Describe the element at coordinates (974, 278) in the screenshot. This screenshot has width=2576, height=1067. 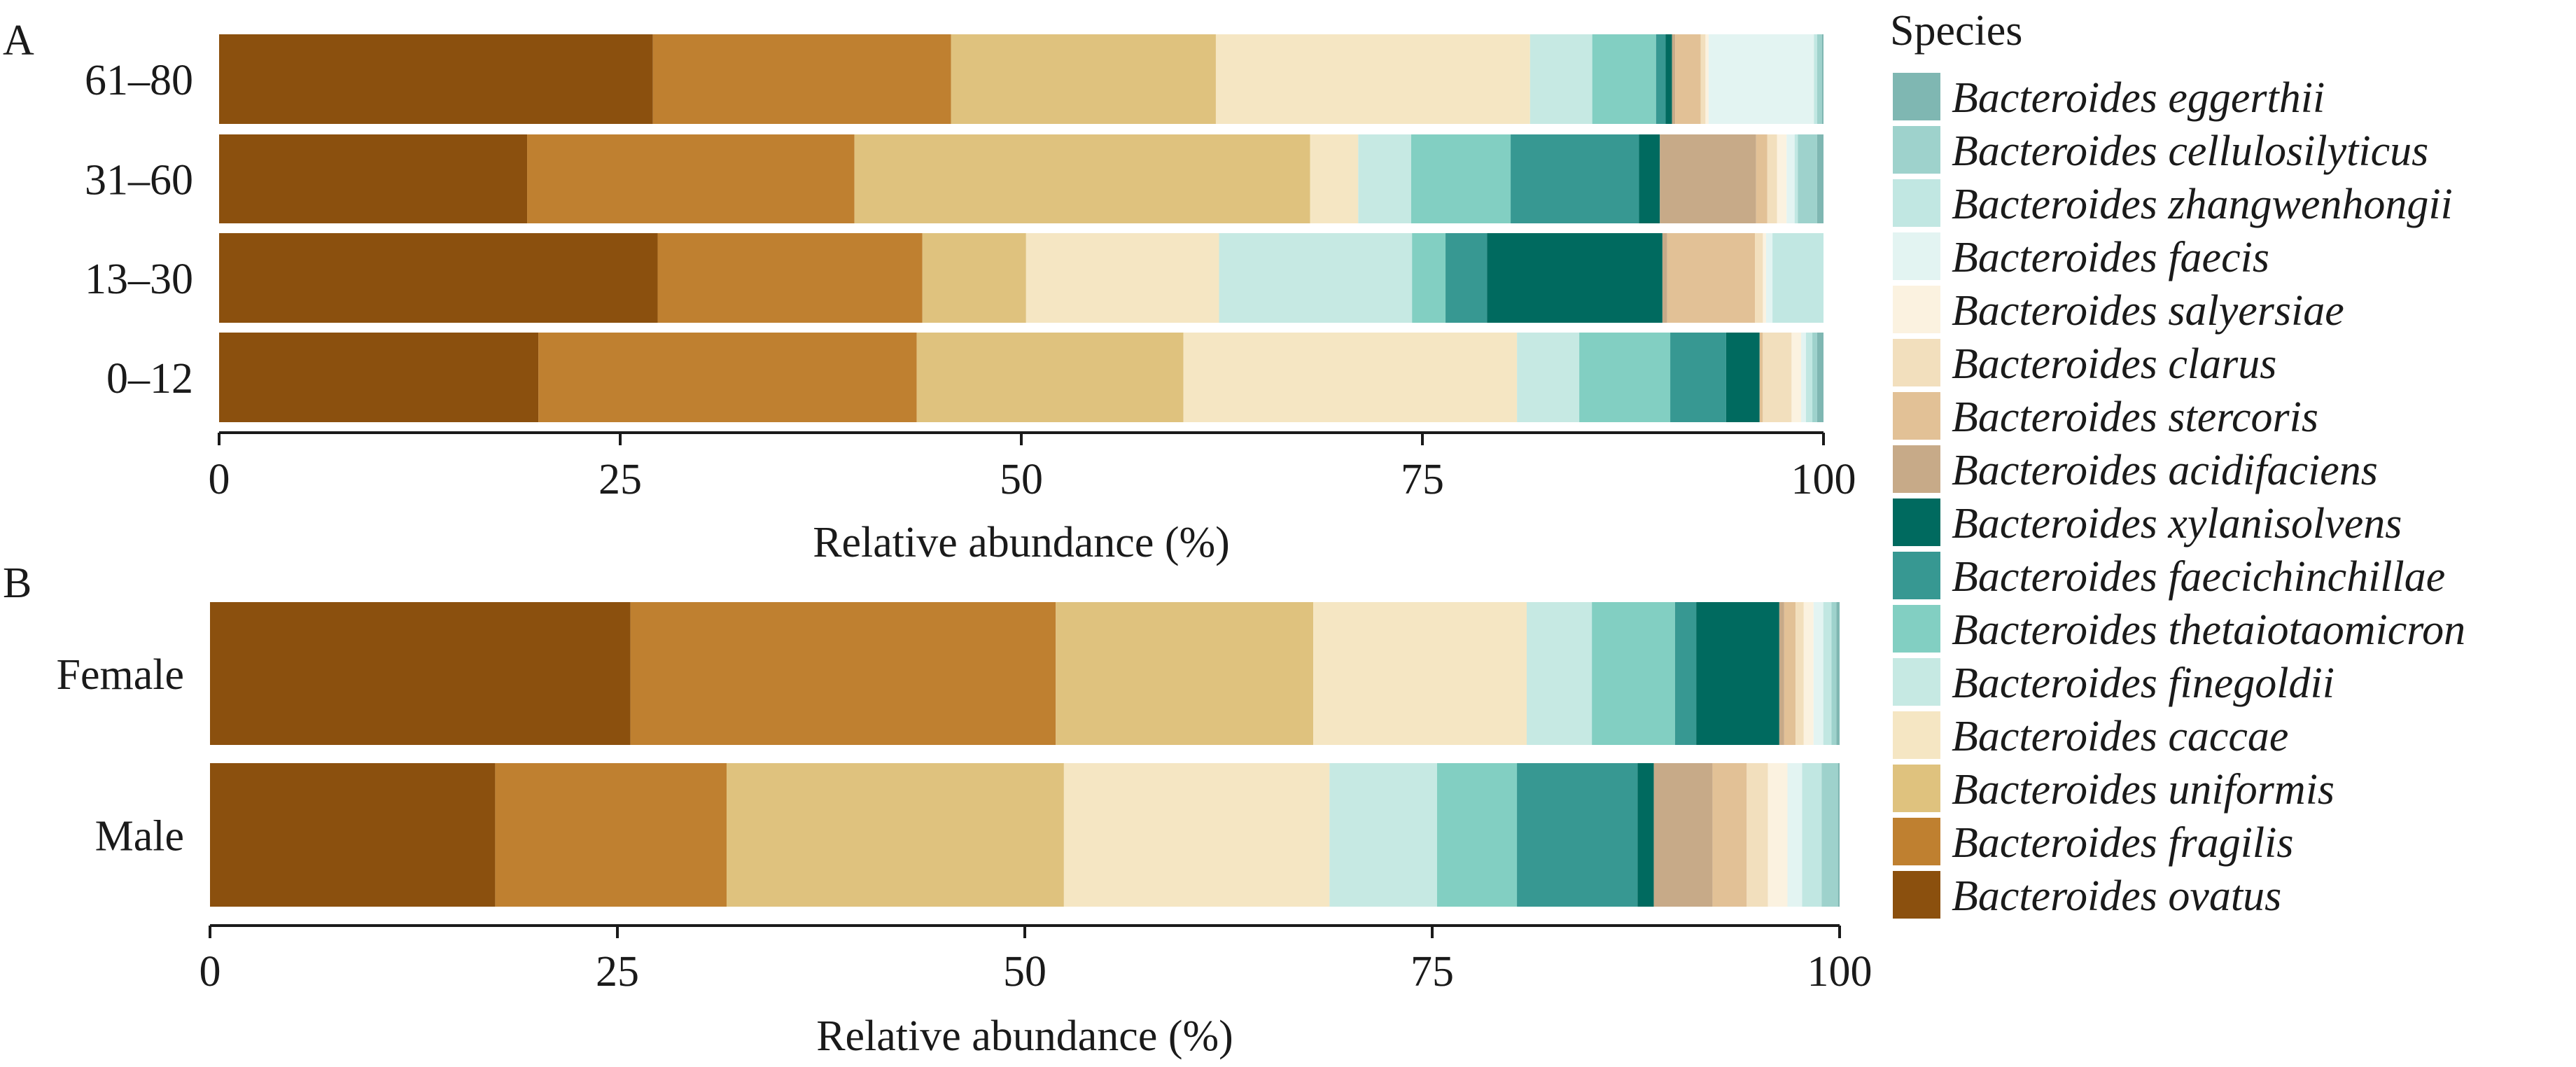
I see `panel-a-bar-13-30-uniformis` at that location.